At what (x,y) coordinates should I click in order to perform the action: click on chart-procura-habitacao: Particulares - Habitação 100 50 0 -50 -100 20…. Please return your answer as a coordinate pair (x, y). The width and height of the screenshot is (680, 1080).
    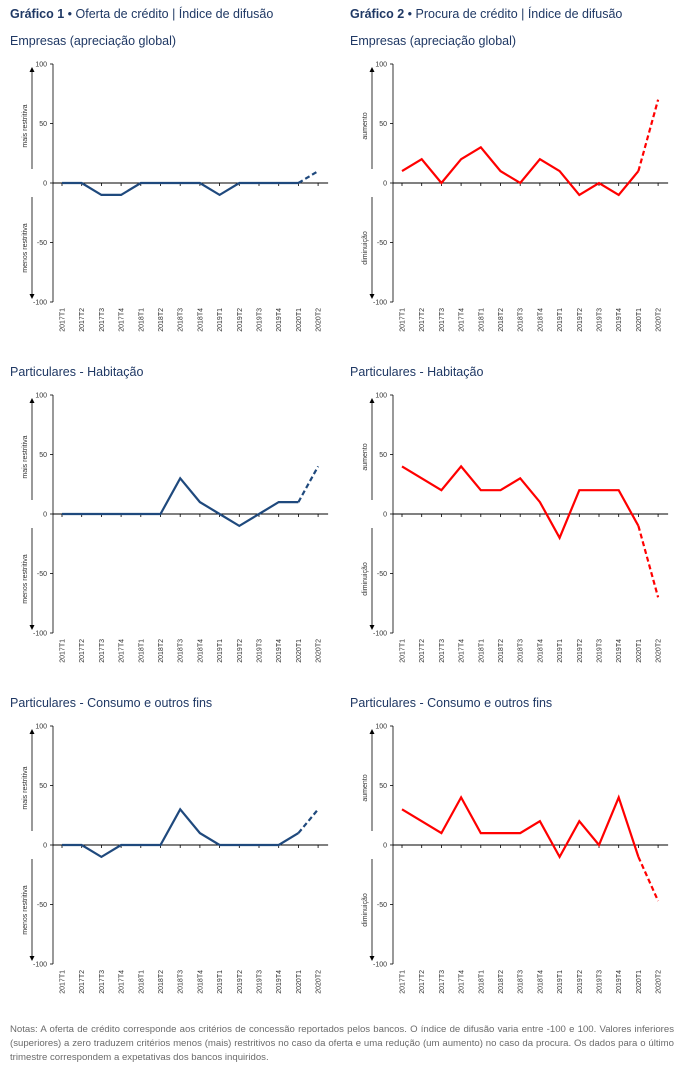
    Looking at the image, I should click on (515, 530).